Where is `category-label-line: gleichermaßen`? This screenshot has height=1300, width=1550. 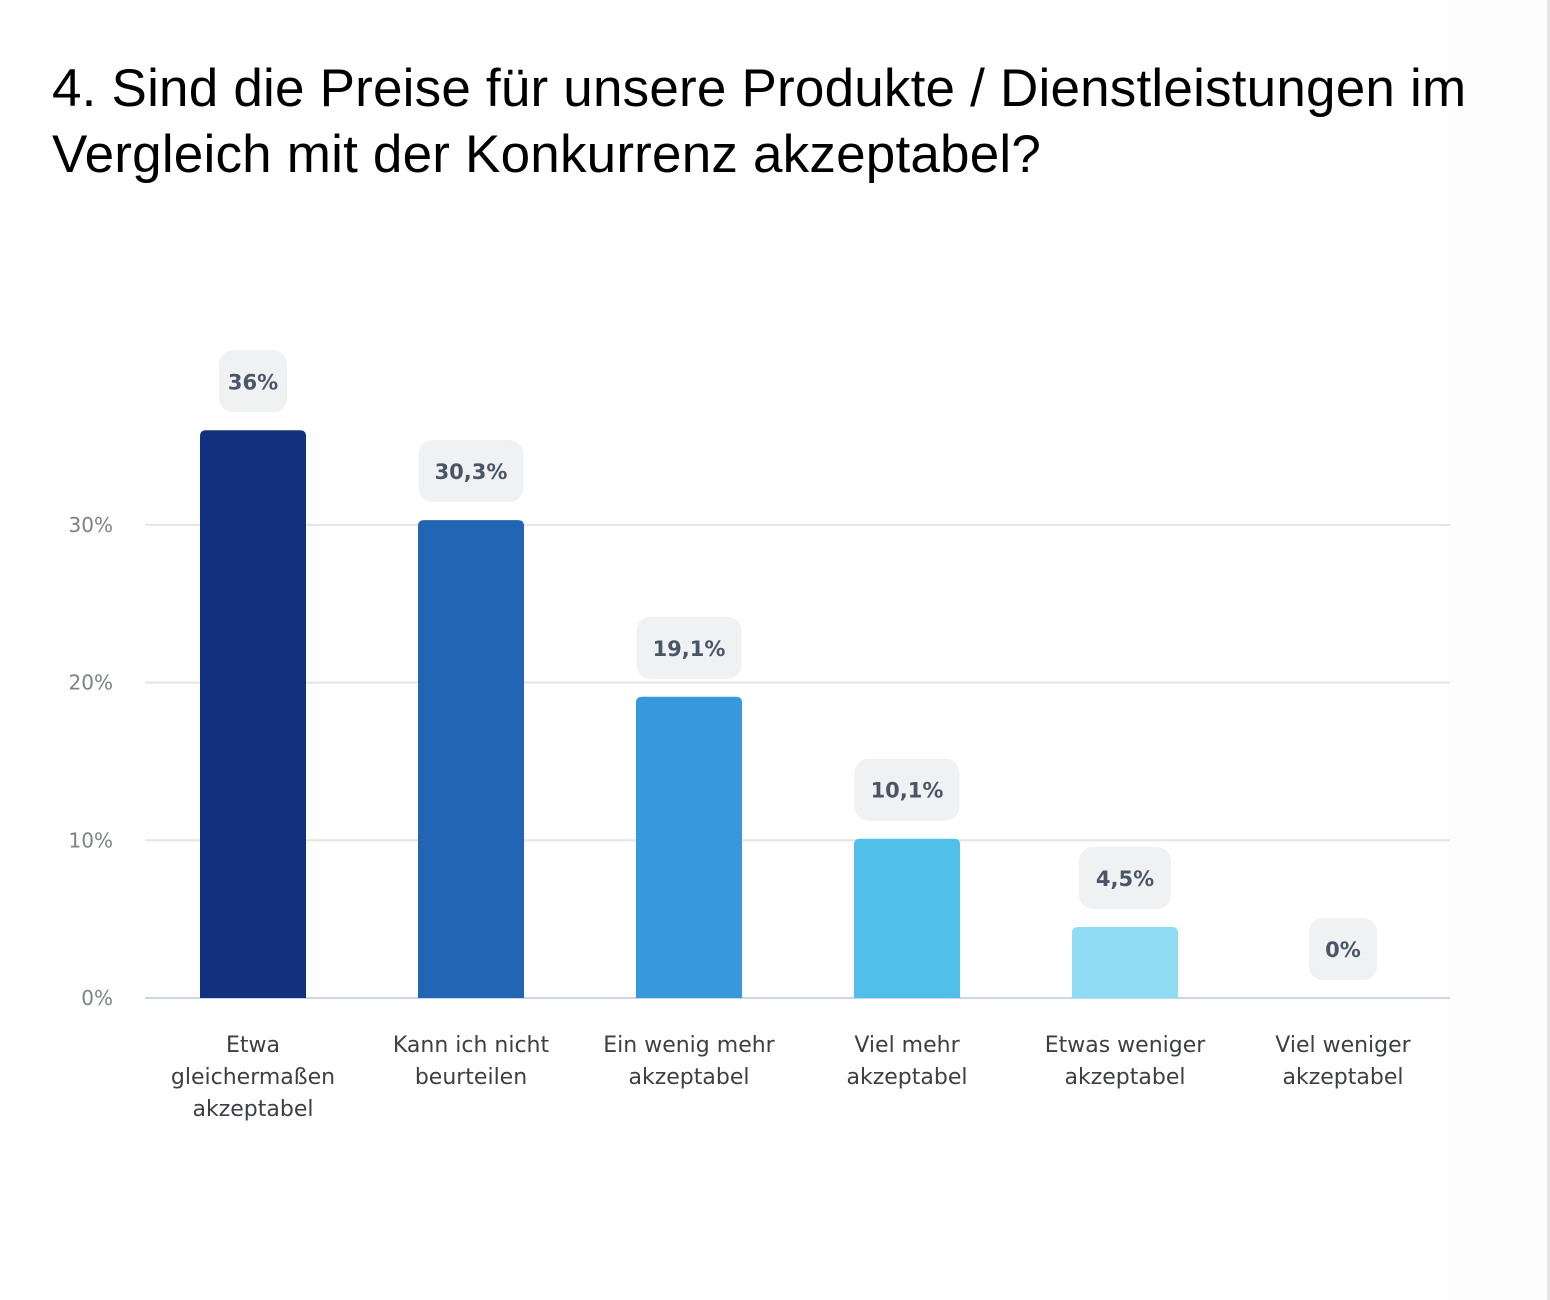
category-label-line: gleichermaßen is located at coordinates (253, 1077).